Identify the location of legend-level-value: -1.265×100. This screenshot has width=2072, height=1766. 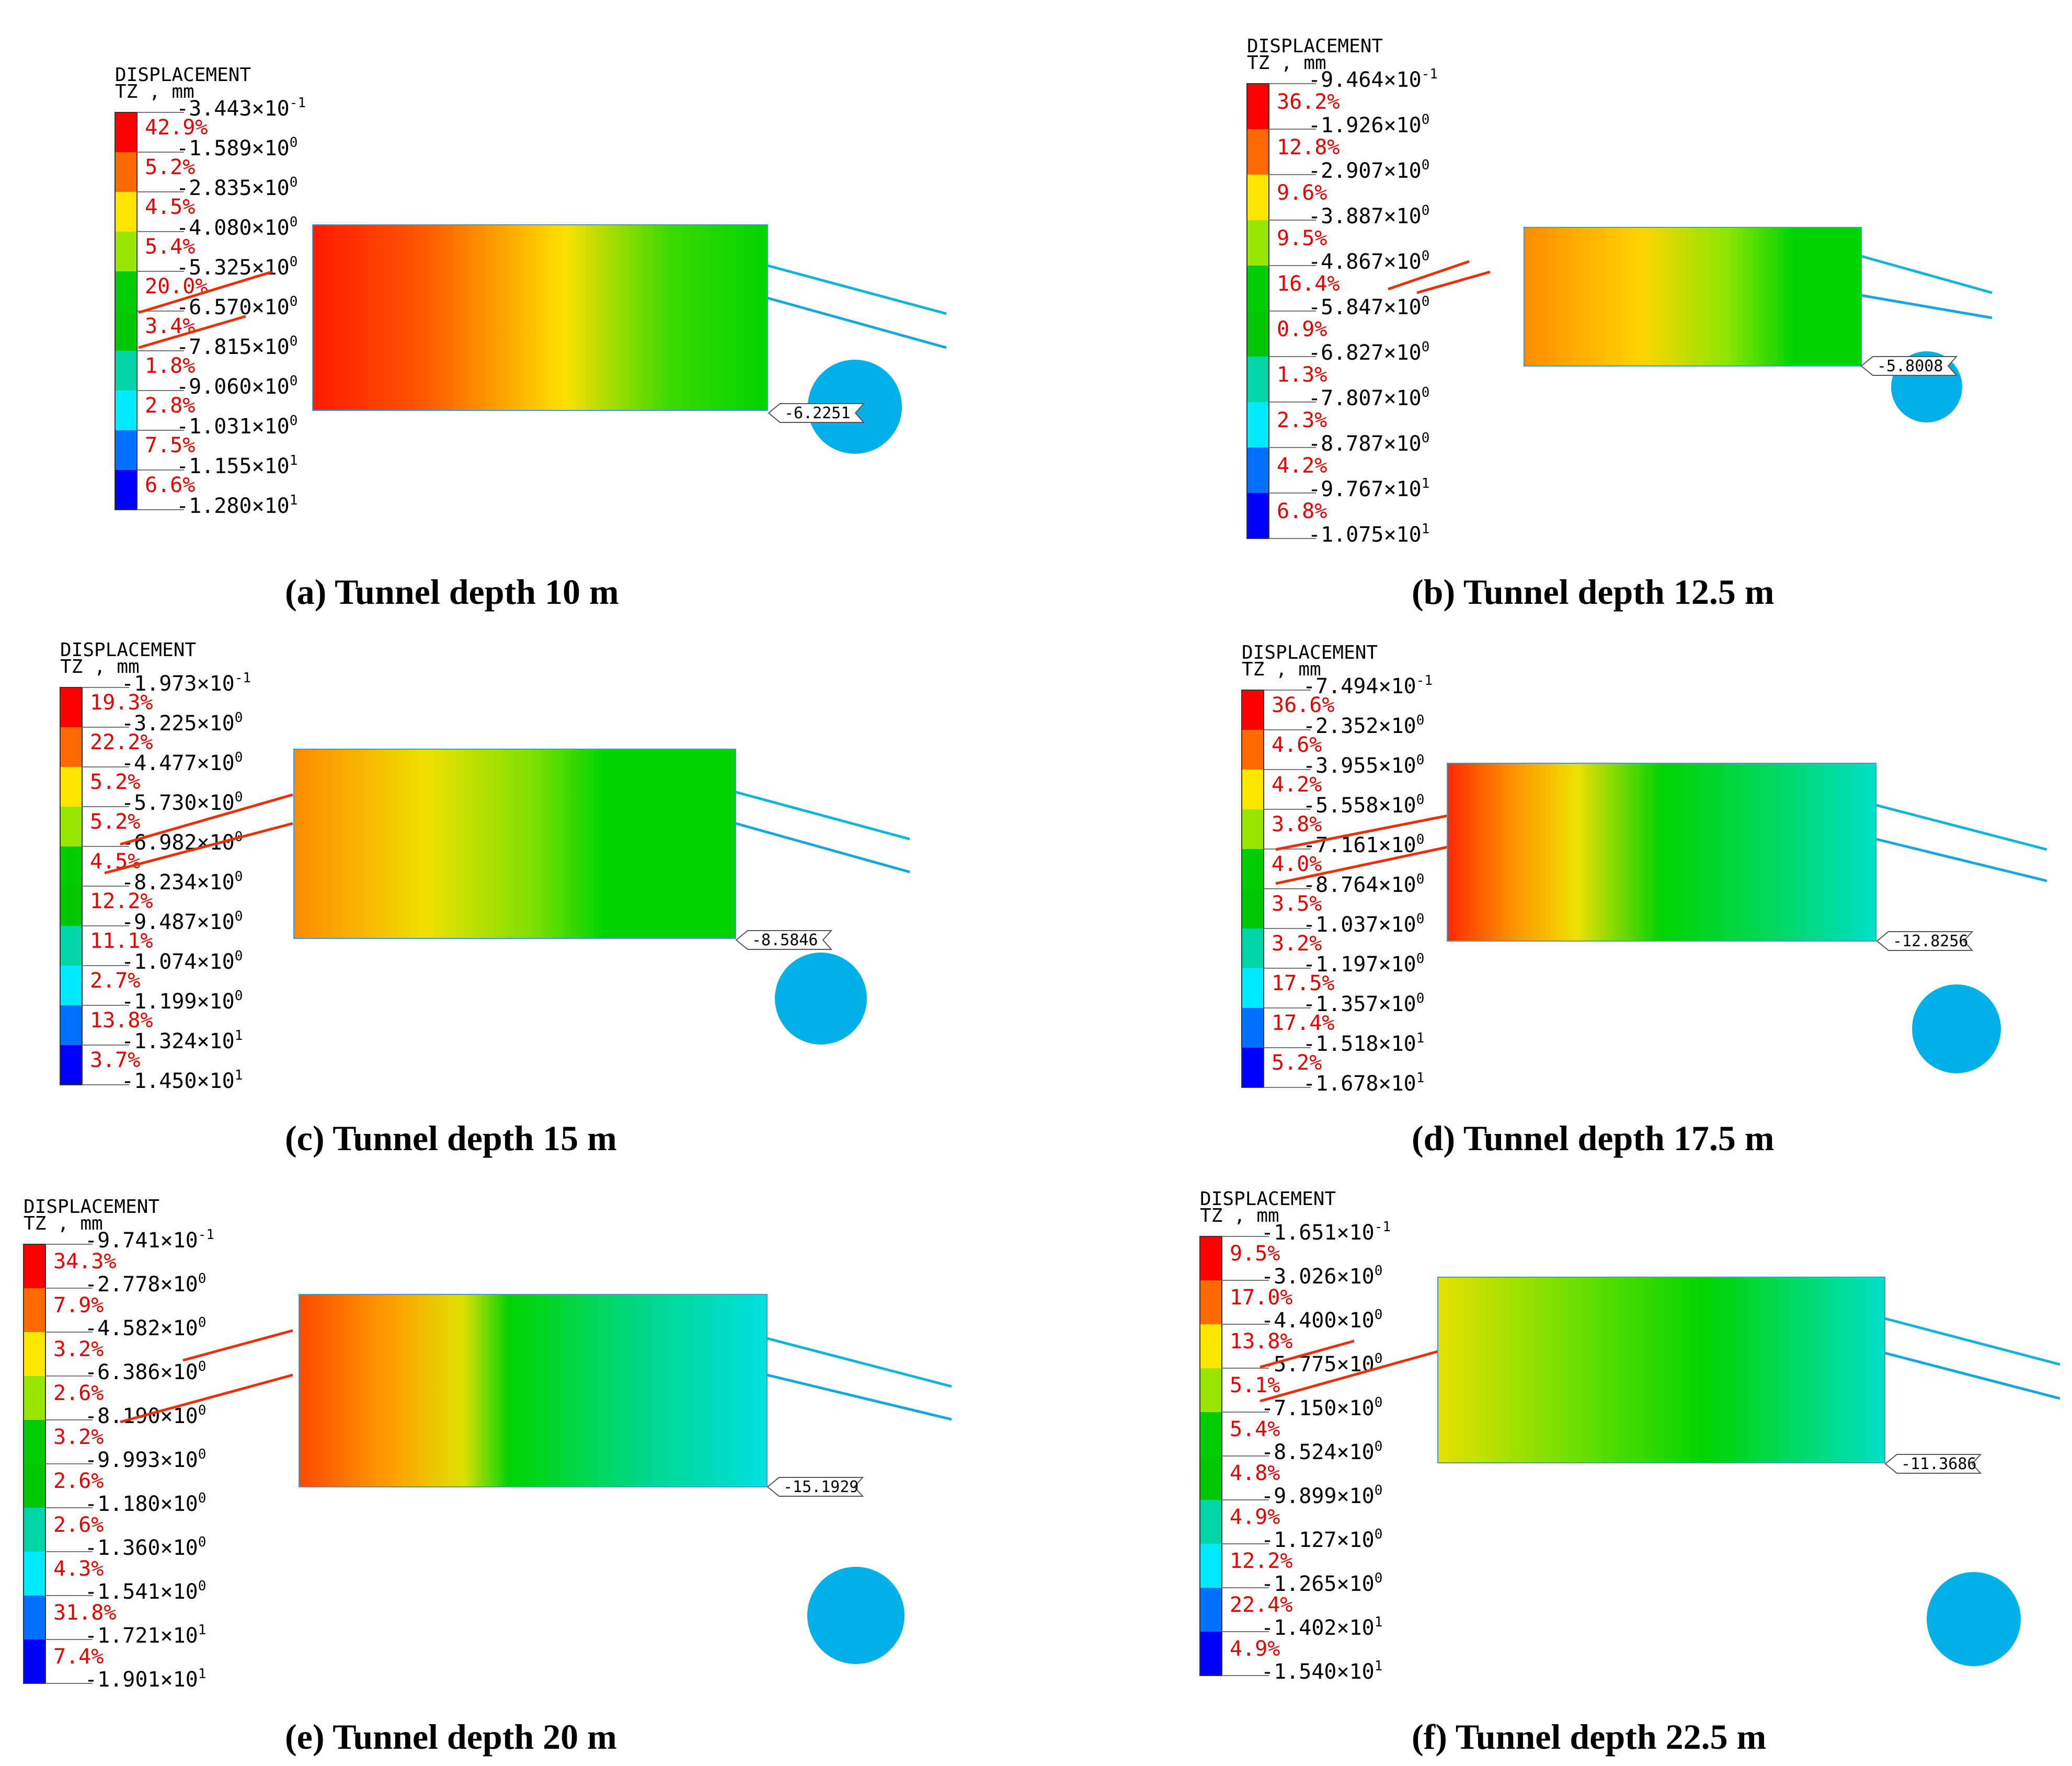
(1321, 1583).